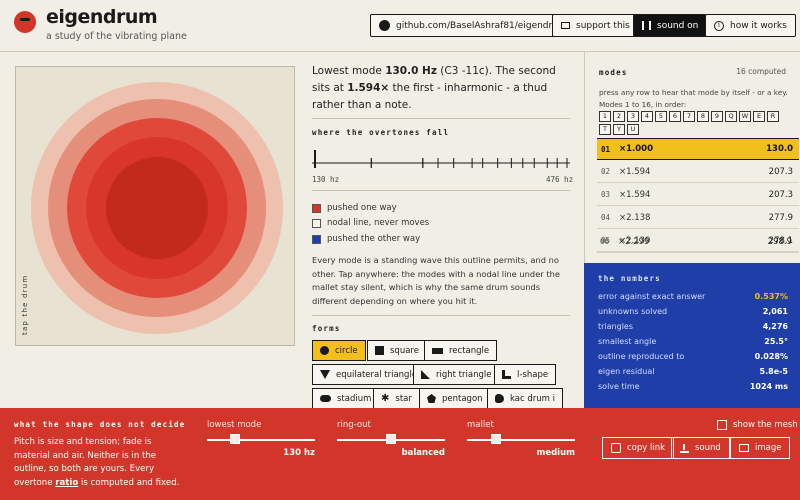 This screenshot has width=800, height=500. What do you see at coordinates (326, 328) in the screenshot?
I see `forms-label: forms` at bounding box center [326, 328].